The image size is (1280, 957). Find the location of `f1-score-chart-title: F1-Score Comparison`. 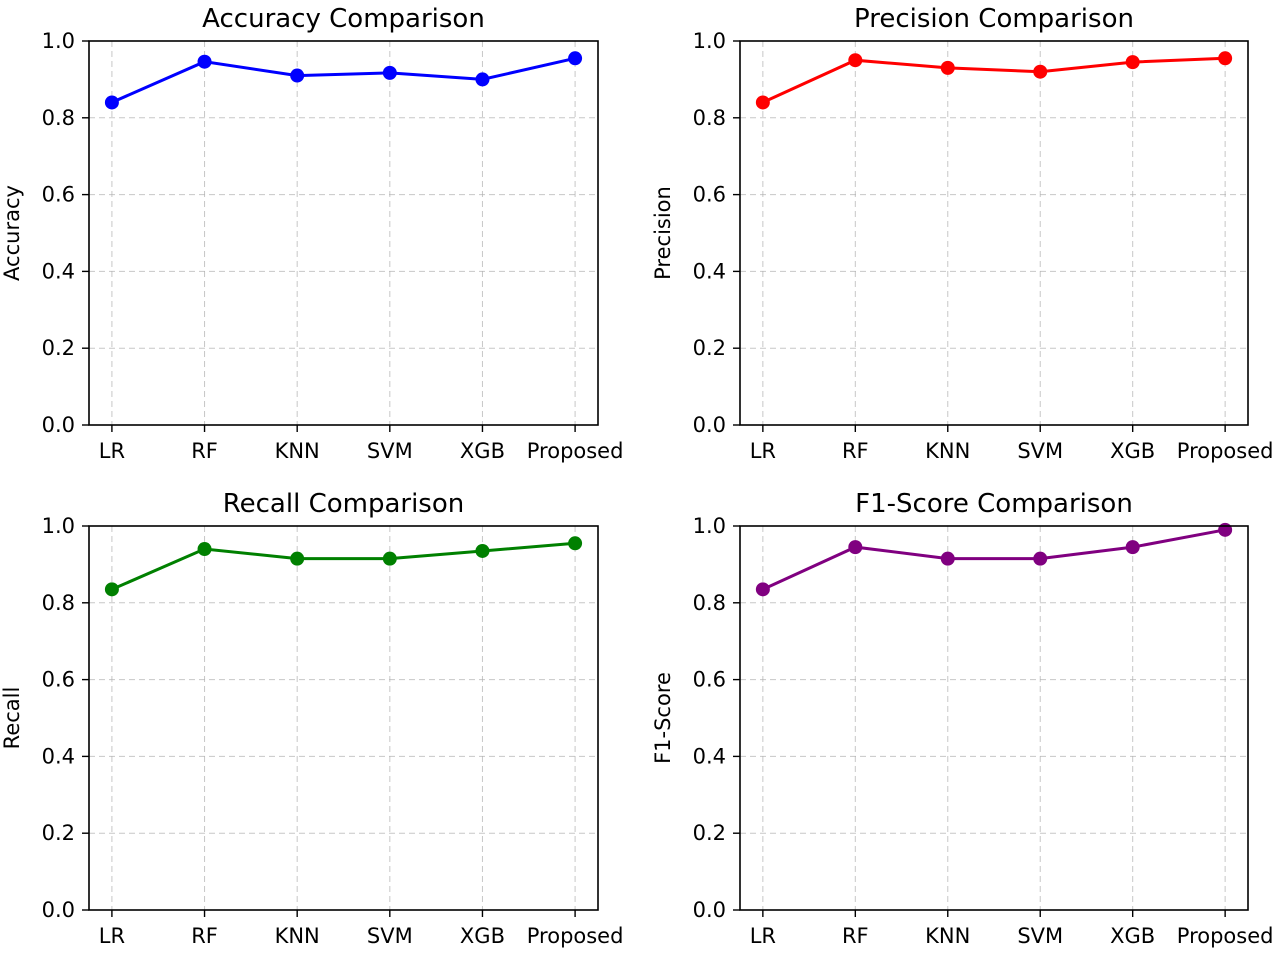

f1-score-chart-title: F1-Score Comparison is located at coordinates (994, 504).